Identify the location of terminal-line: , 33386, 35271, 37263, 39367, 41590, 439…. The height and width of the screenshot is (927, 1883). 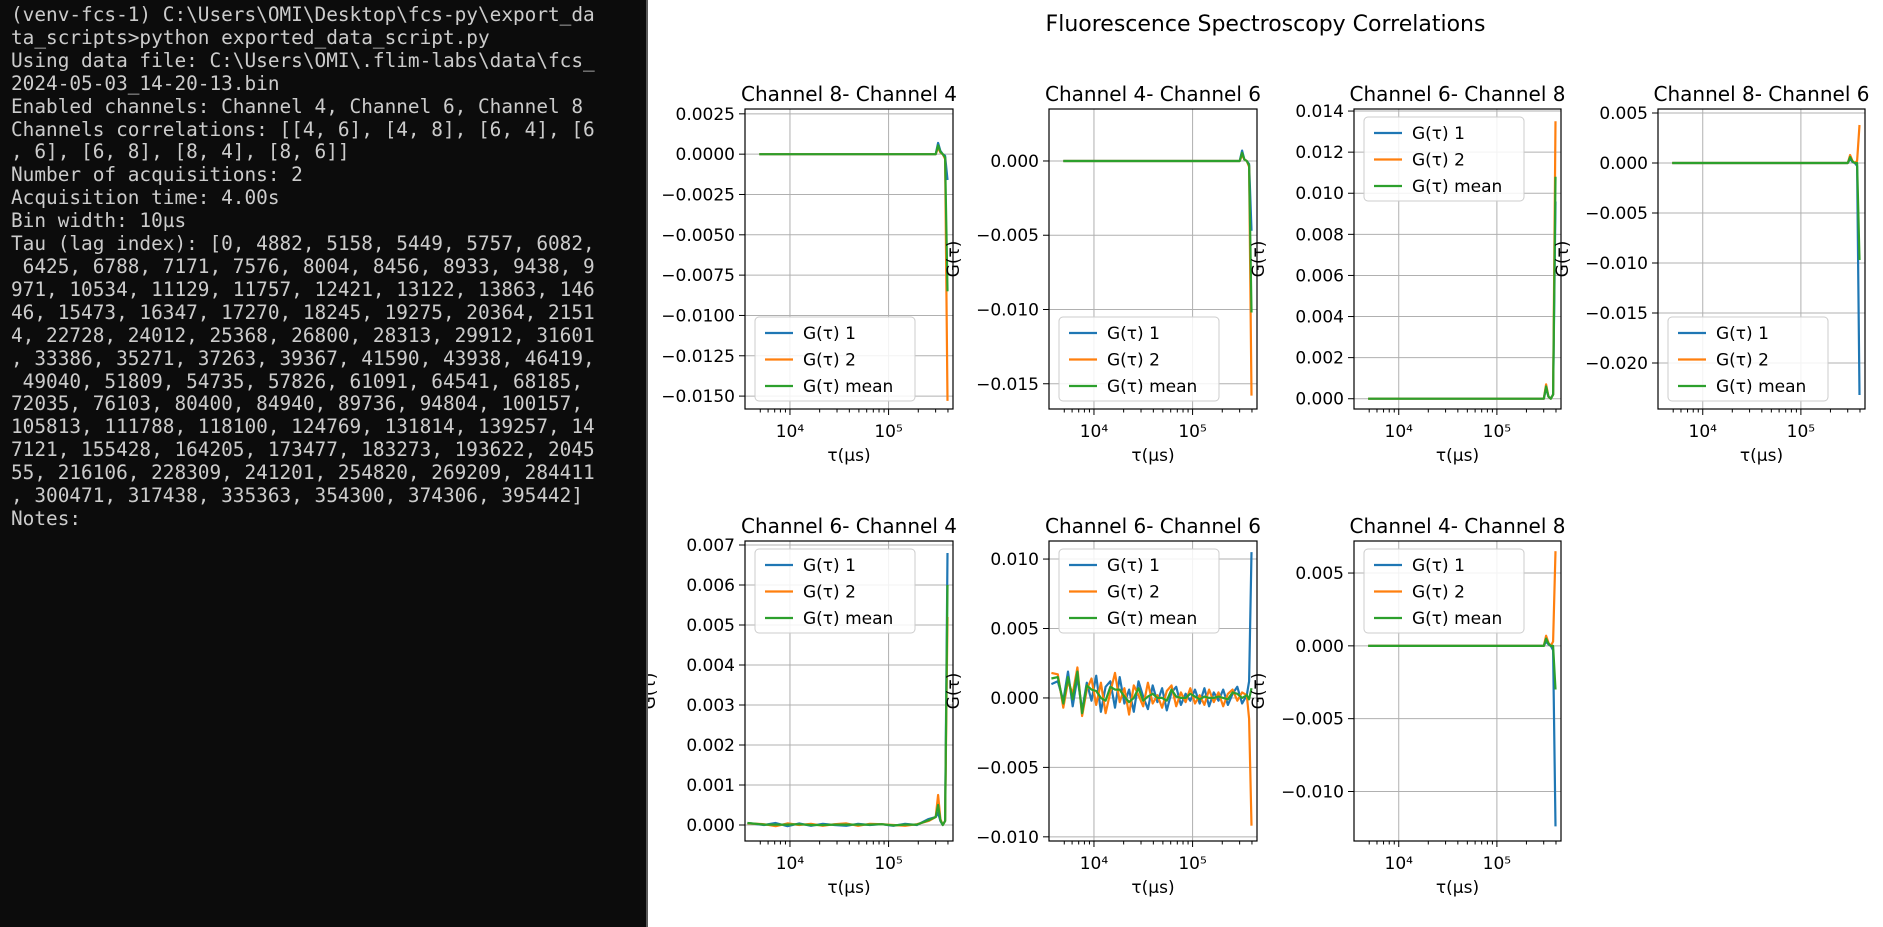
(303, 358).